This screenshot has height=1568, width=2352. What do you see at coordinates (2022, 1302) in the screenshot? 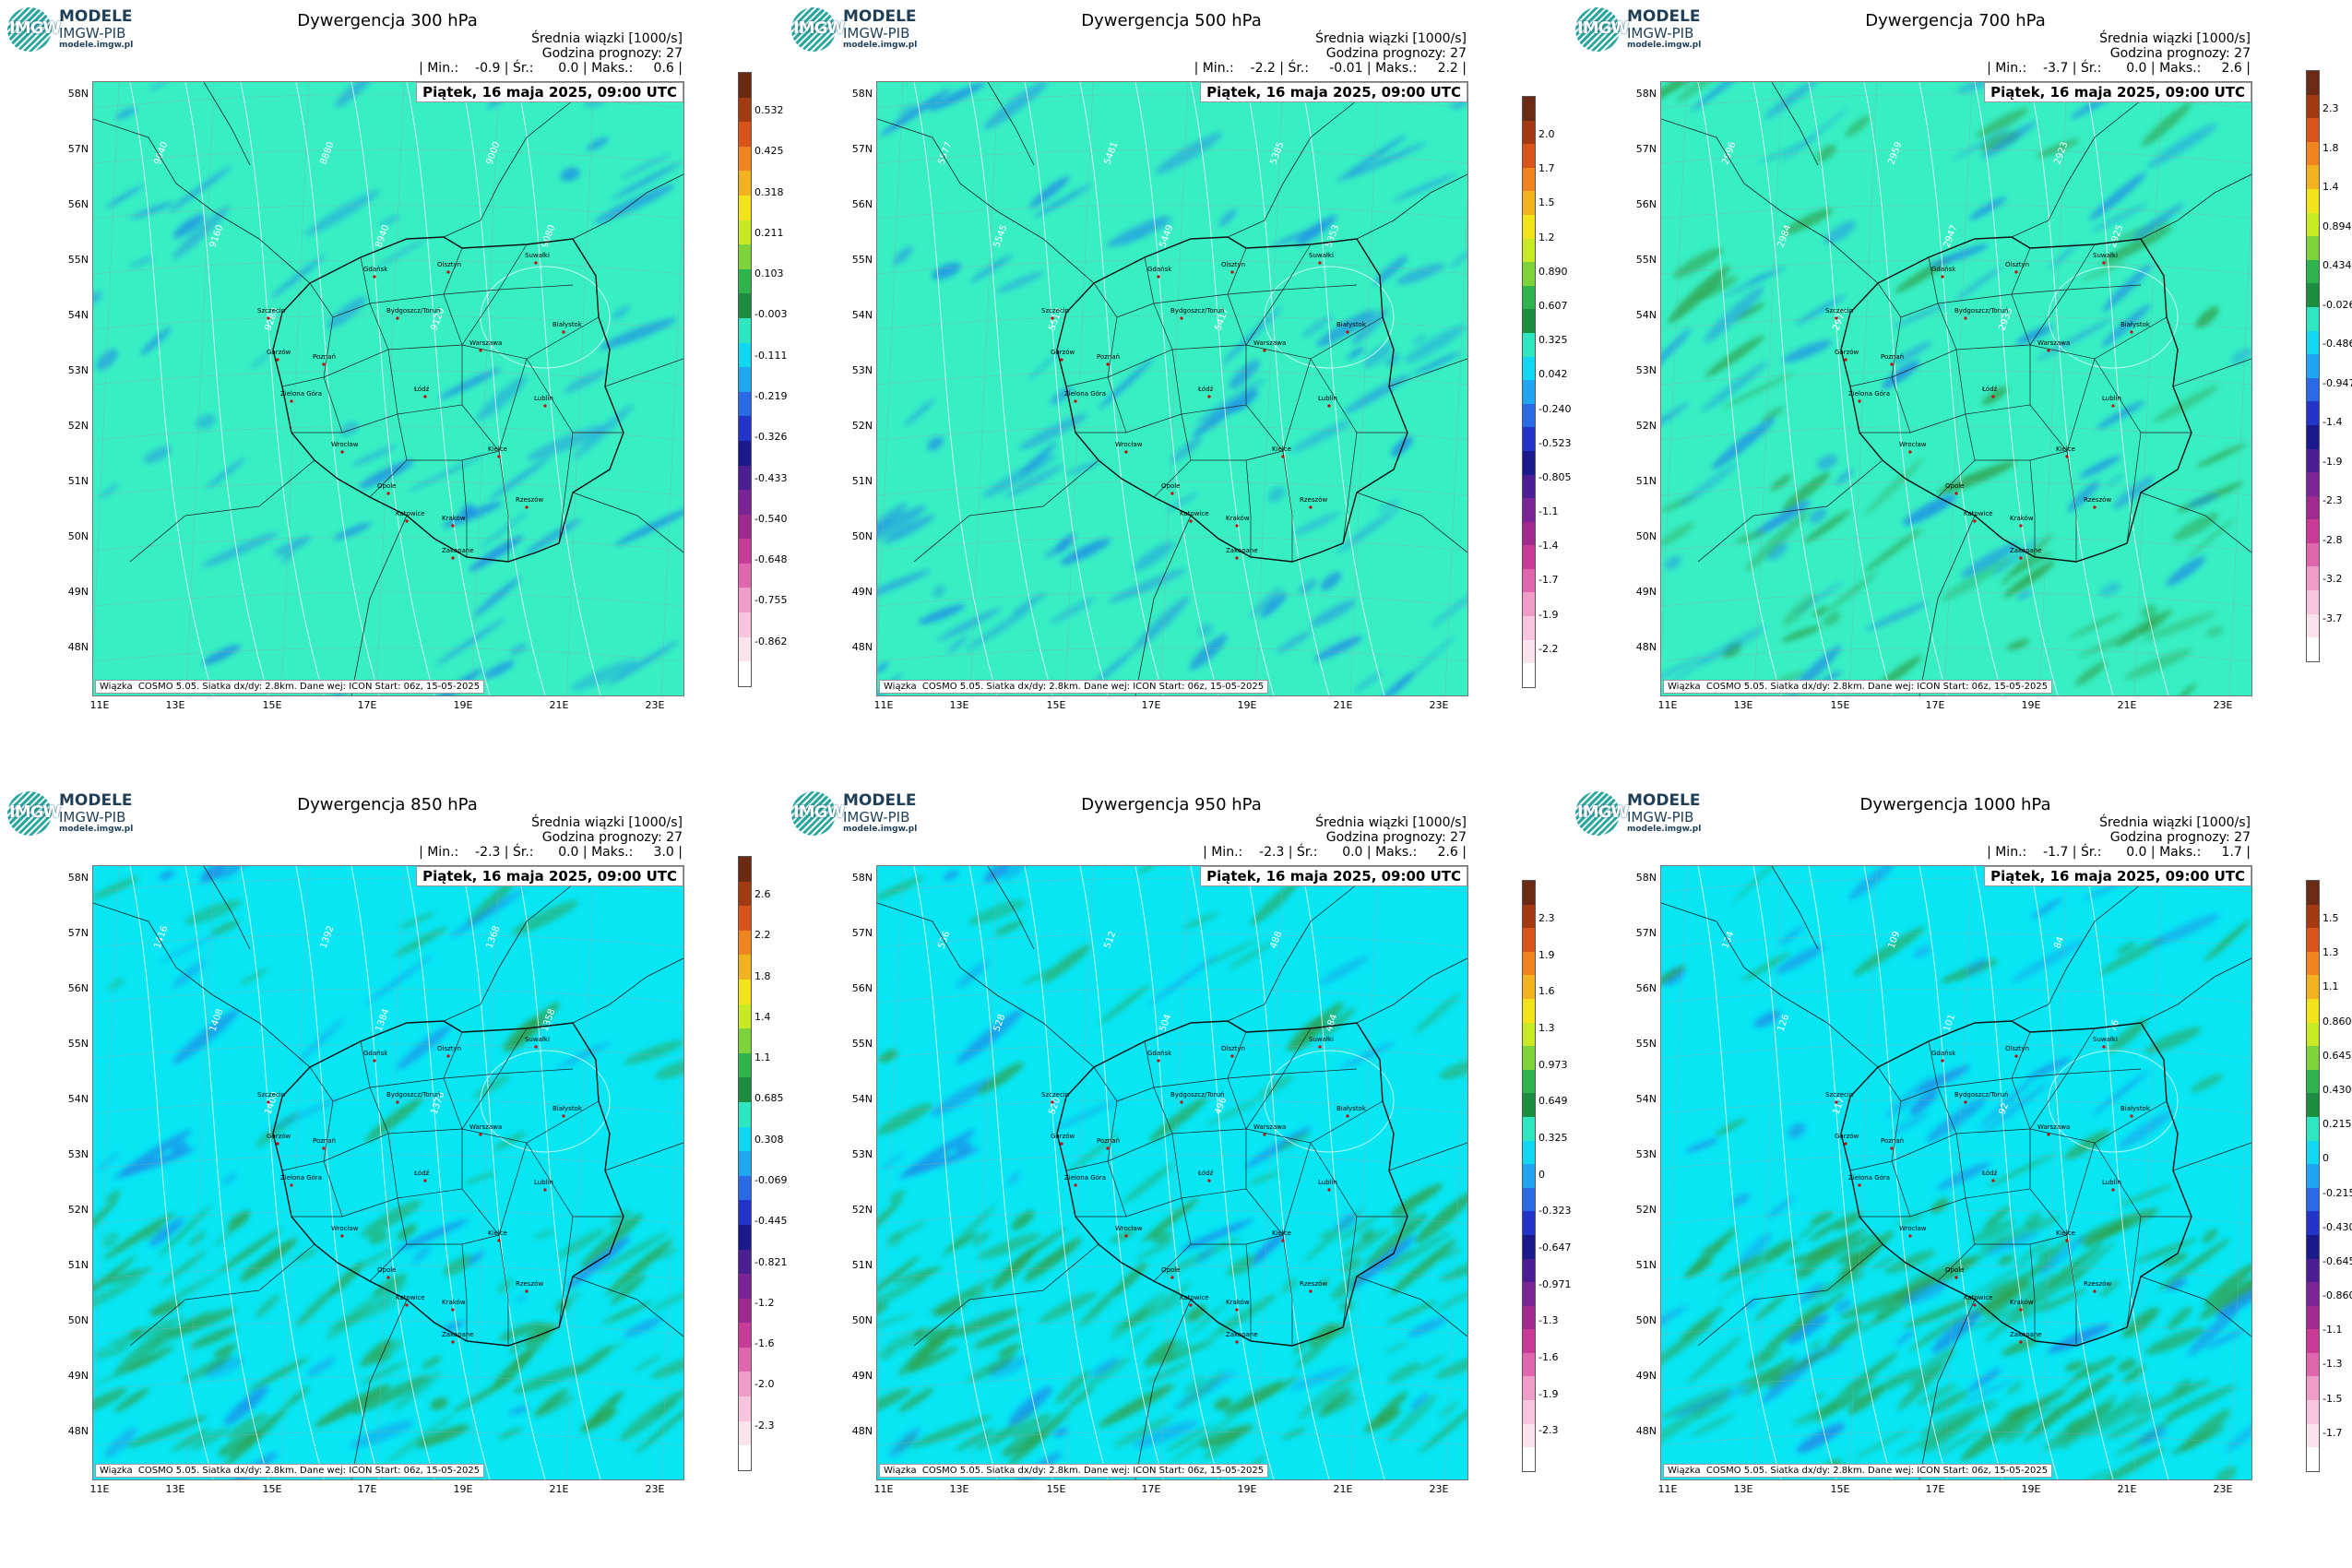
I see `city-label: Kraków` at bounding box center [2022, 1302].